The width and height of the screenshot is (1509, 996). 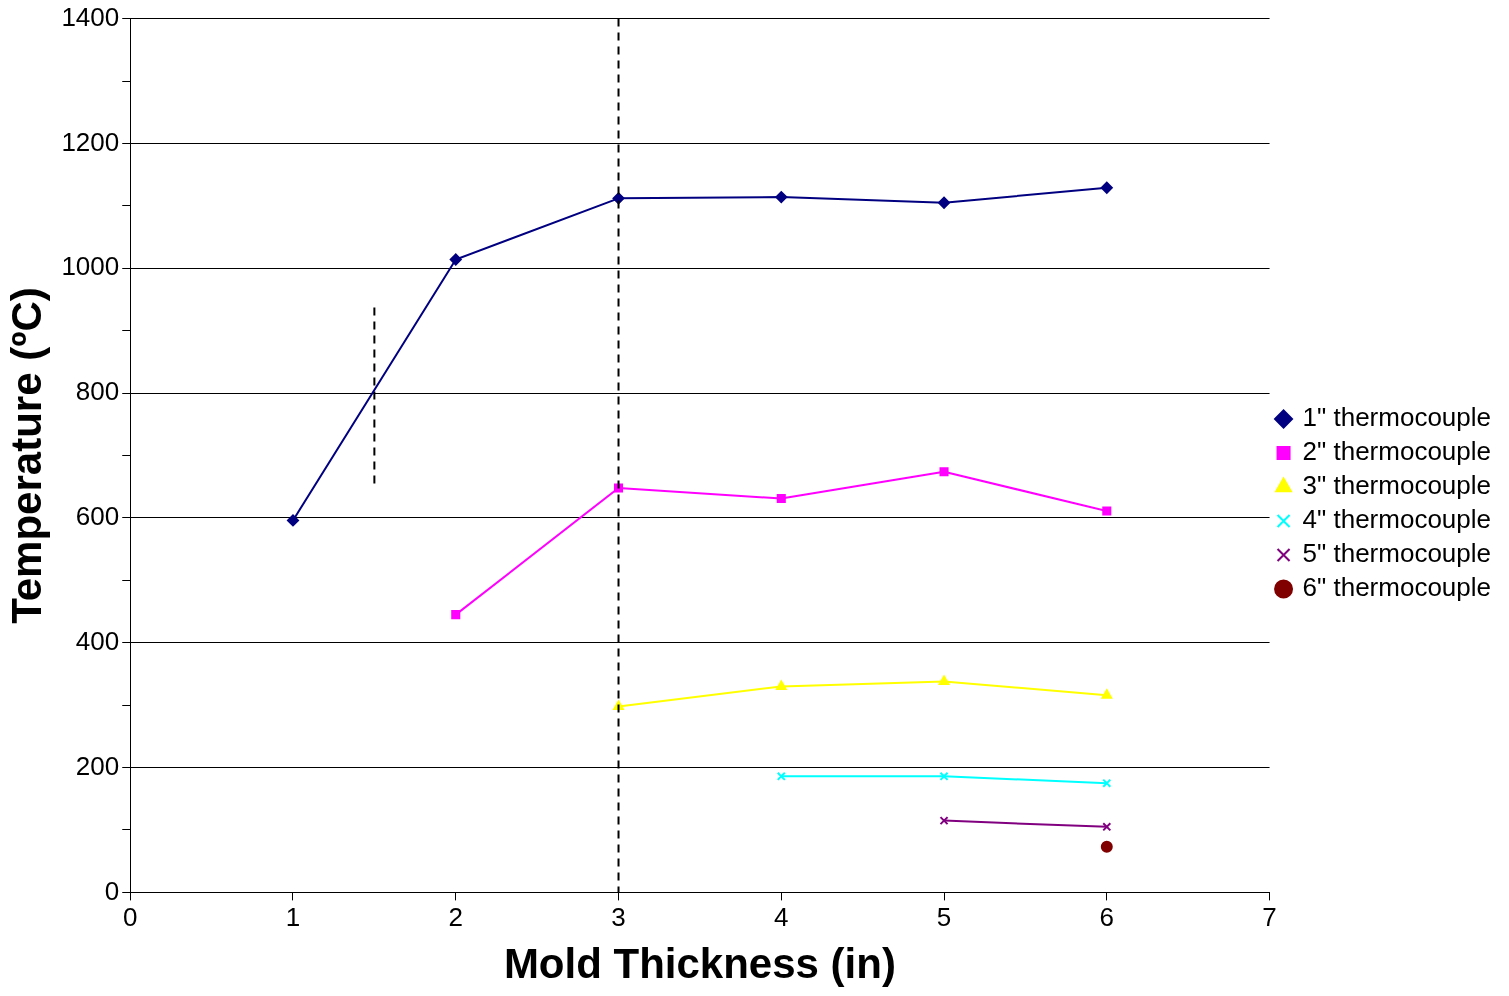 I want to click on y-axis-title: Temperature (ºC), so click(x=26, y=455).